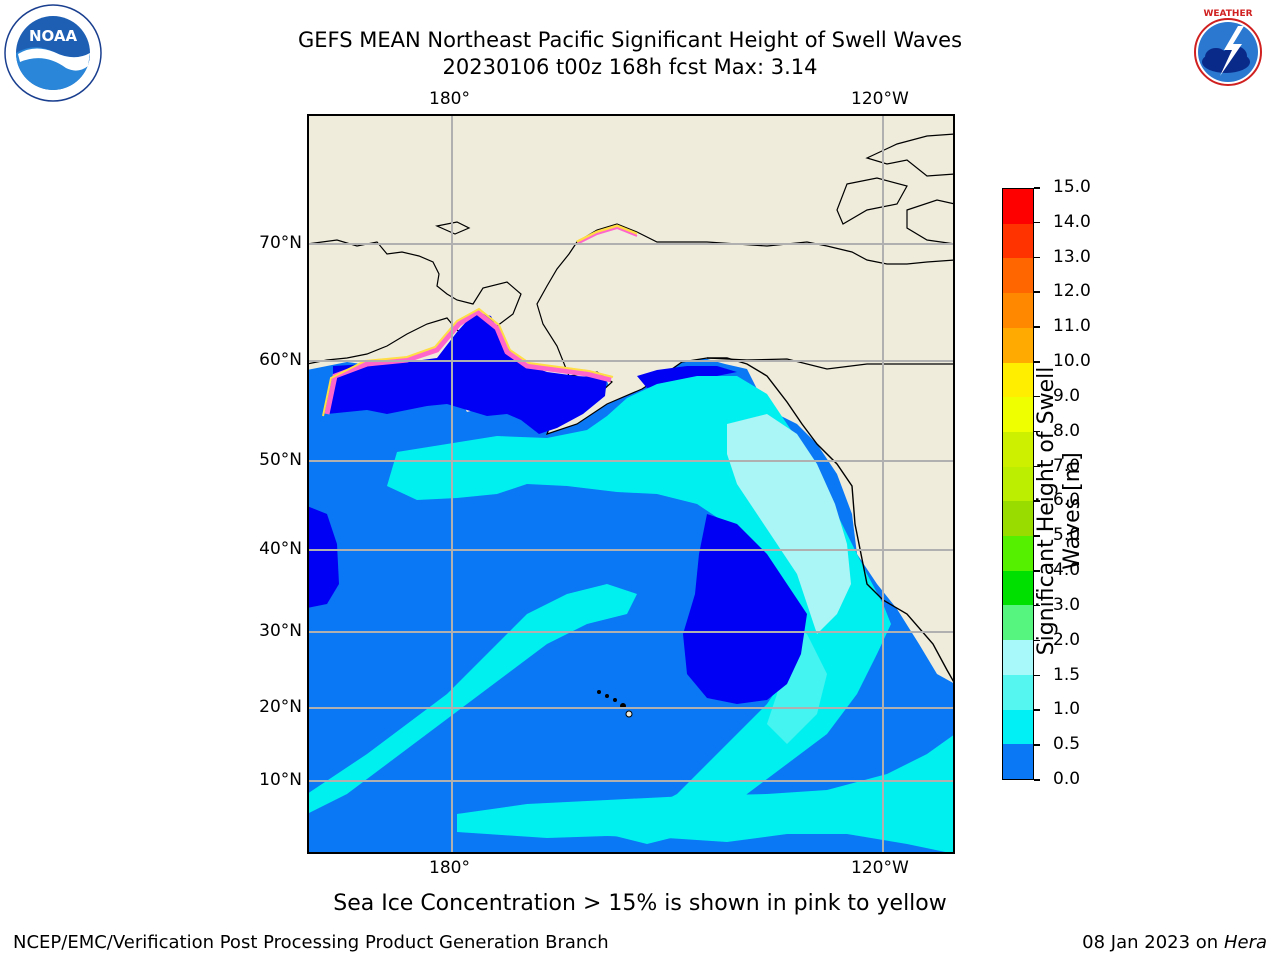  What do you see at coordinates (280, 780) in the screenshot?
I see `lat-tick-10n: 10°N` at bounding box center [280, 780].